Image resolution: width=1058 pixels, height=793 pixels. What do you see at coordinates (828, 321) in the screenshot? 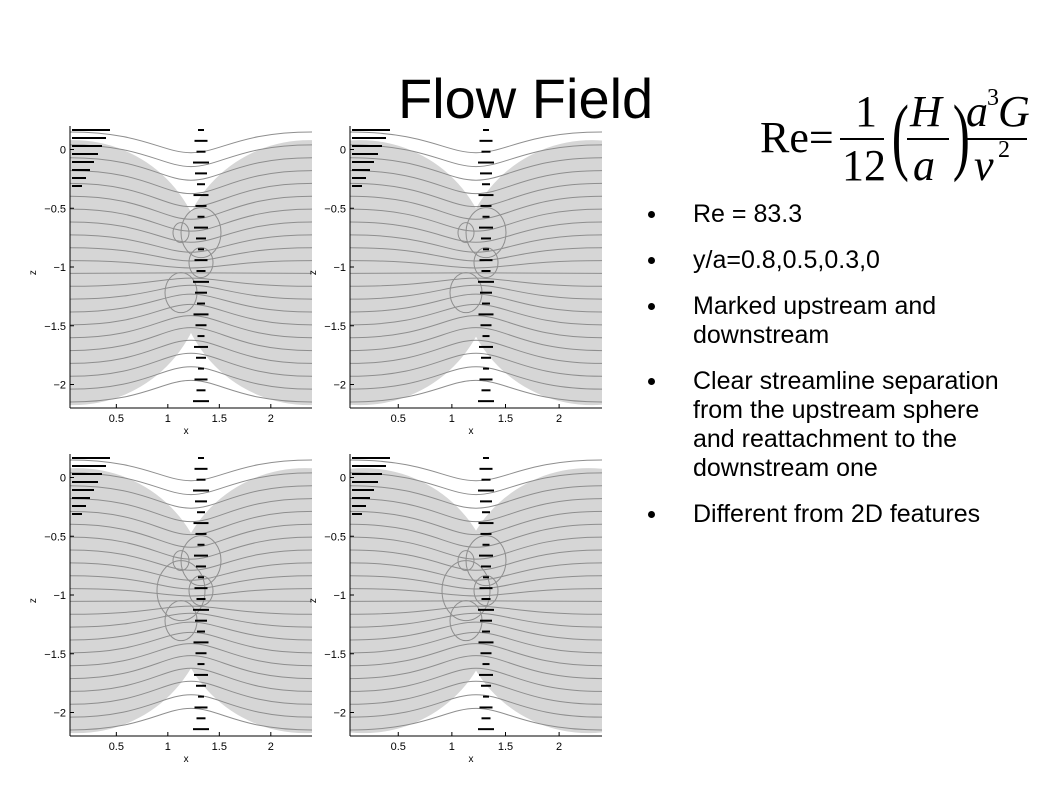
I see `bullet-item: Marked upstream and downstream` at bounding box center [828, 321].